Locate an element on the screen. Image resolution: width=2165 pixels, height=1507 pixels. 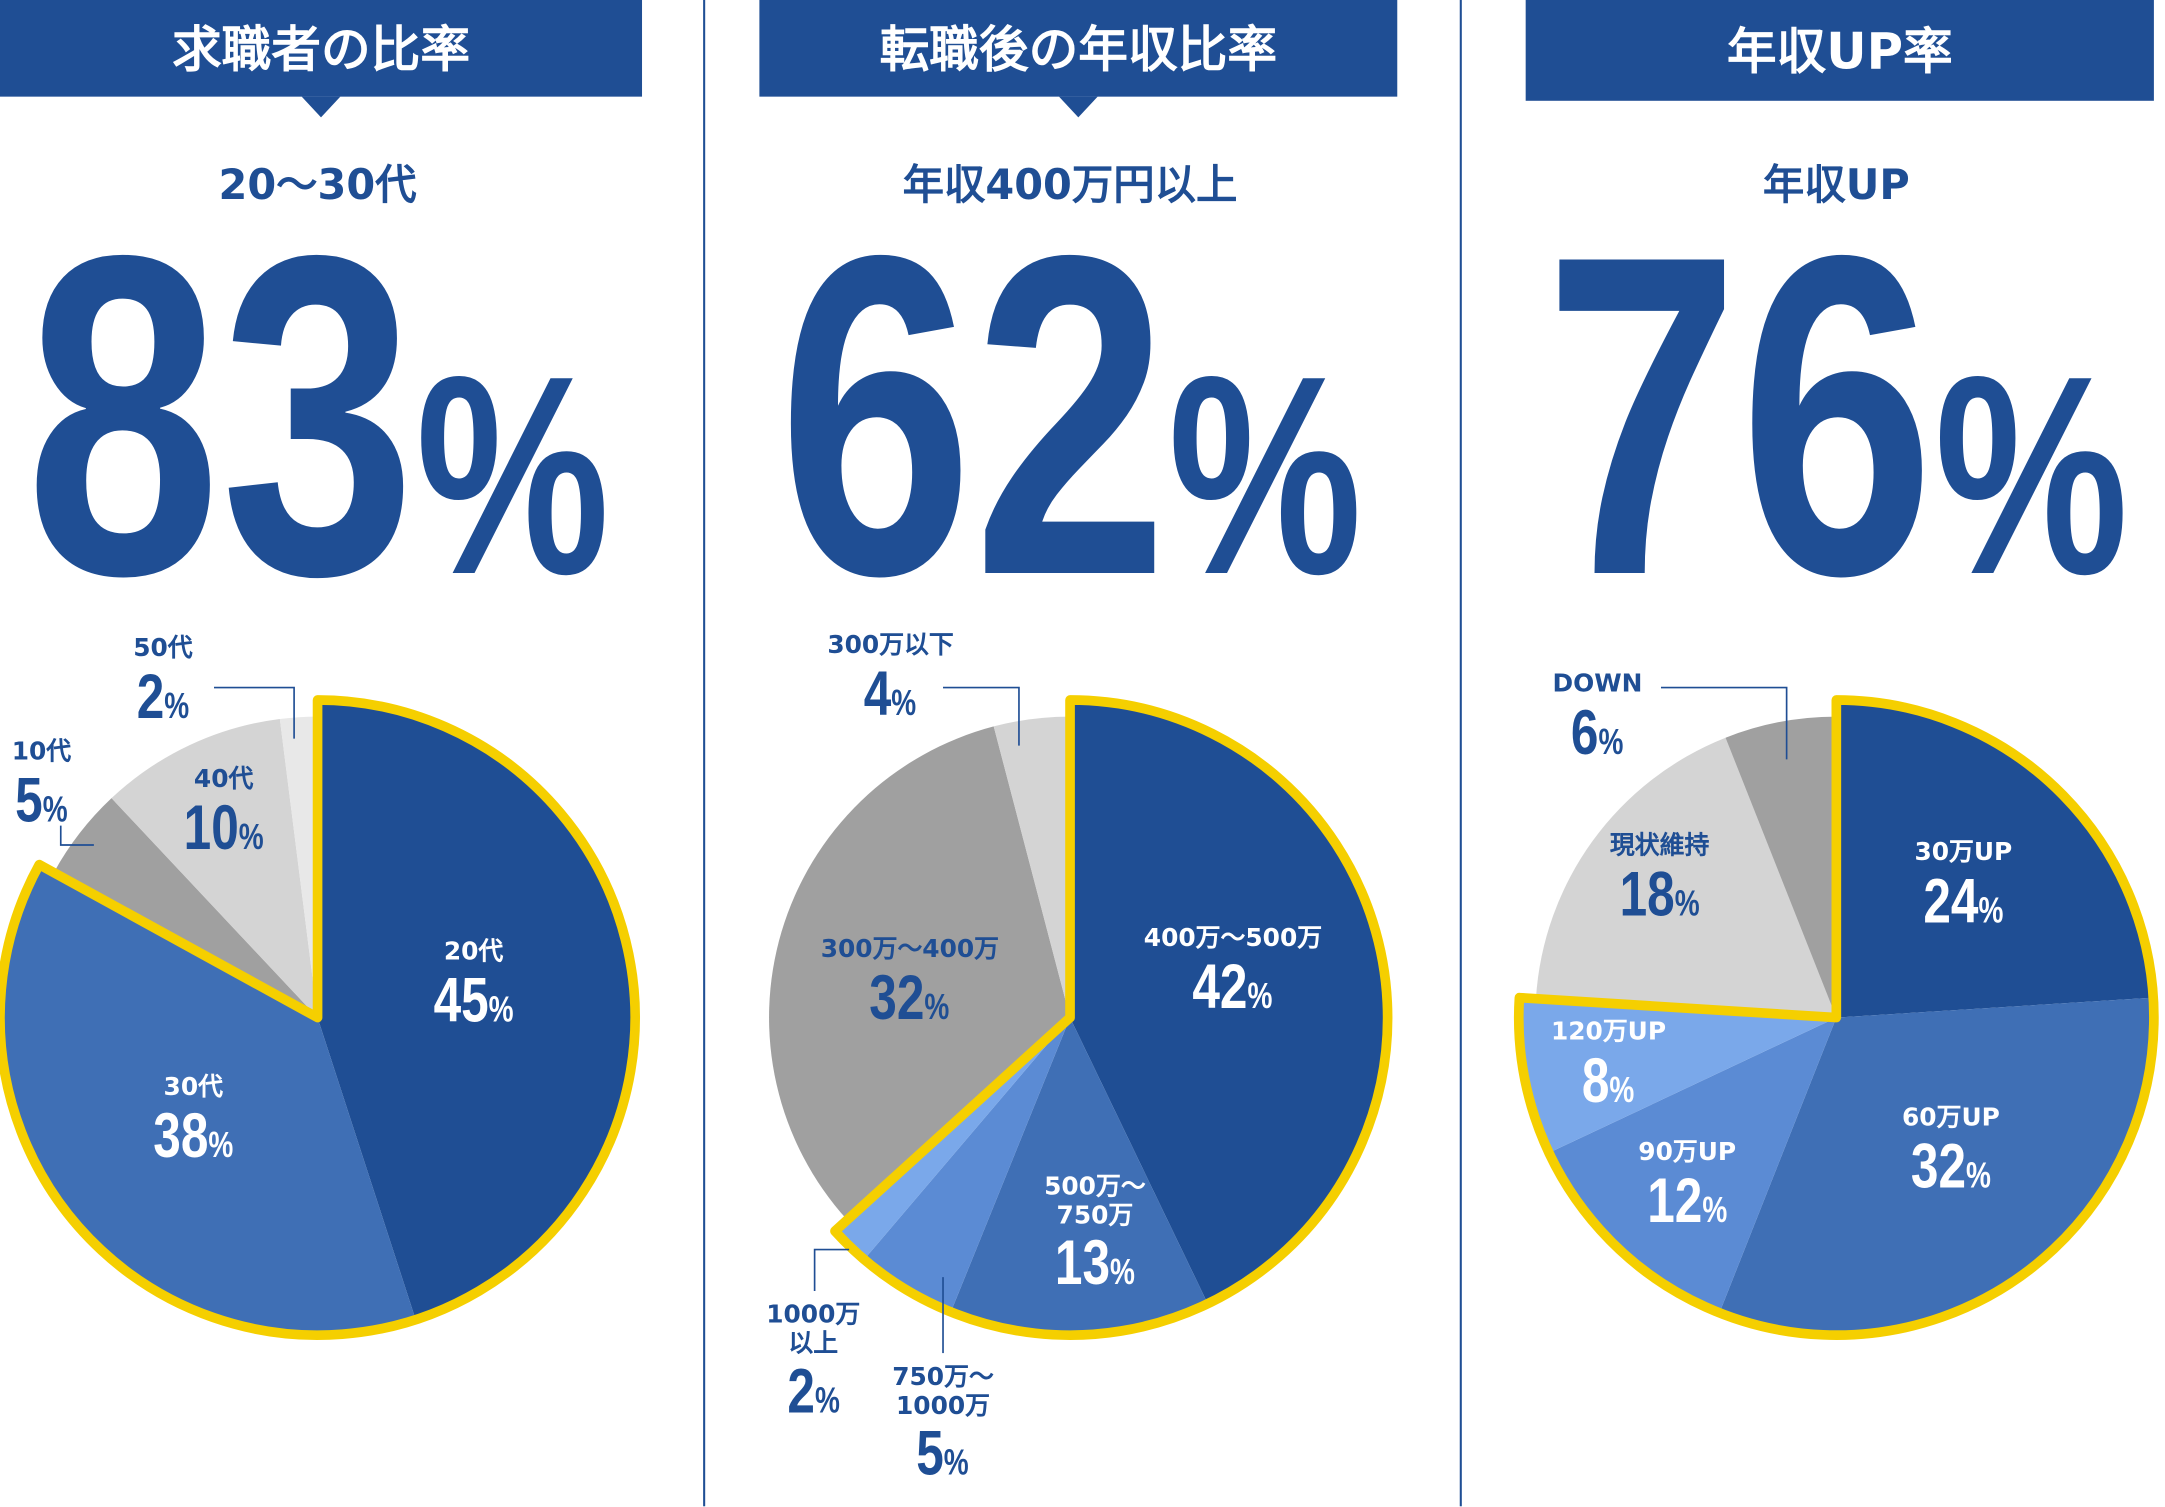
slice-label: DOWN 6% is located at coordinates (1597, 716).